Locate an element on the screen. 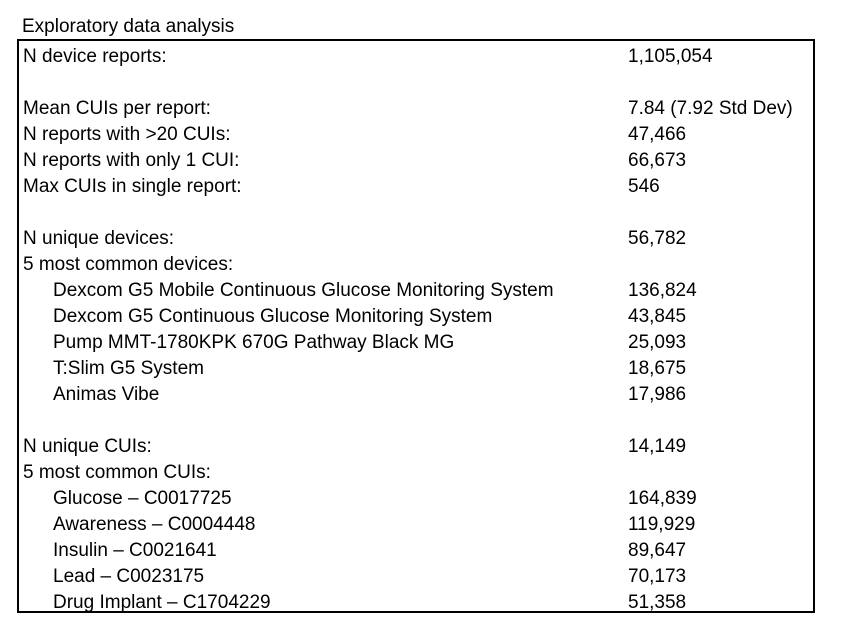 Image resolution: width=847 pixels, height=637 pixels. row-label: Mean CUIs per report: is located at coordinates (117, 108).